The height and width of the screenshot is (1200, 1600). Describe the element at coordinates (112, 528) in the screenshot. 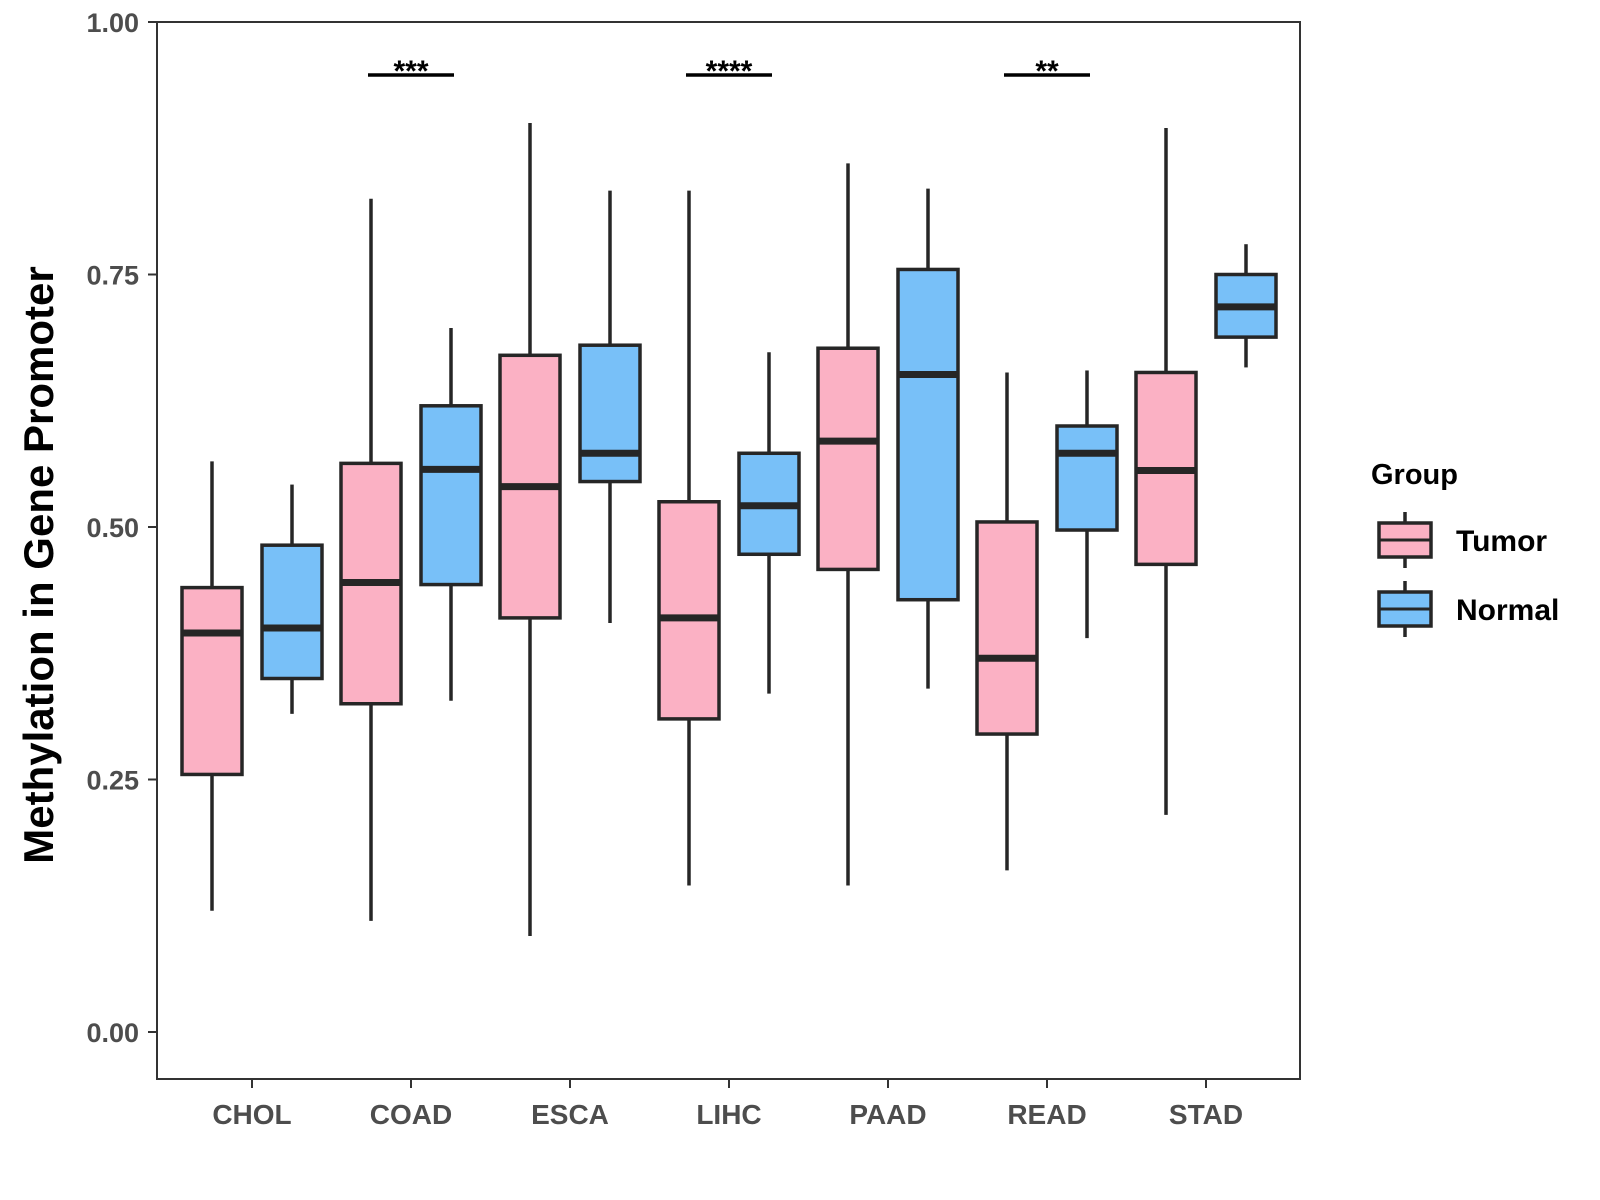

I see `y-tick-label: 0.50` at that location.